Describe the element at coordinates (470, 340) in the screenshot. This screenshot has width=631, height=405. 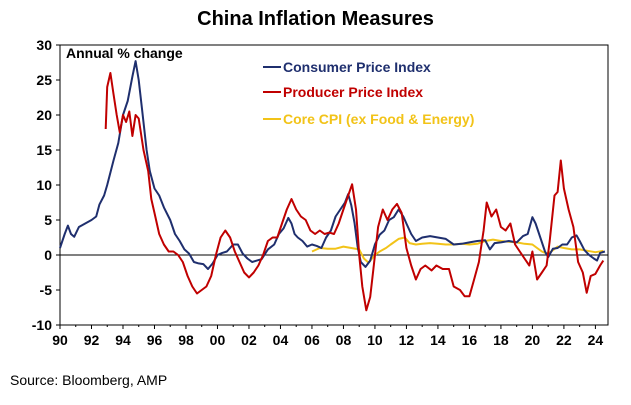
I see `x-tick-label: 16` at that location.